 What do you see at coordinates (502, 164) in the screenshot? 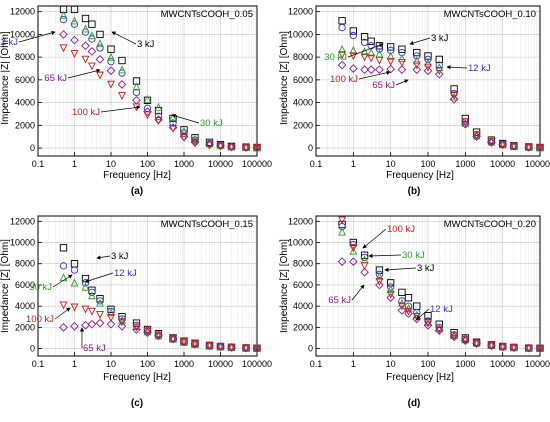
I see `x-tick-label: 10000` at bounding box center [502, 164].